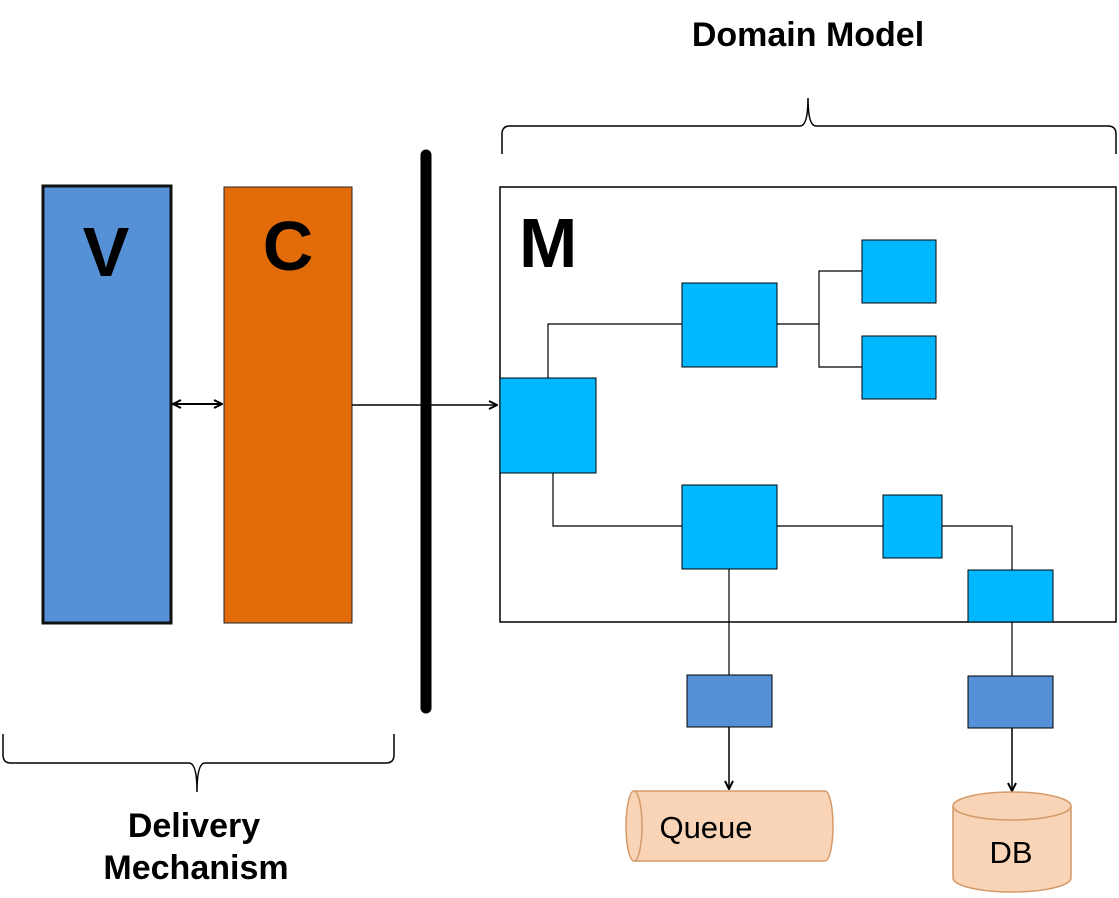 Image resolution: width=1119 pixels, height=898 pixels. Describe the element at coordinates (729, 325) in the screenshot. I see `model-component-top` at that location.